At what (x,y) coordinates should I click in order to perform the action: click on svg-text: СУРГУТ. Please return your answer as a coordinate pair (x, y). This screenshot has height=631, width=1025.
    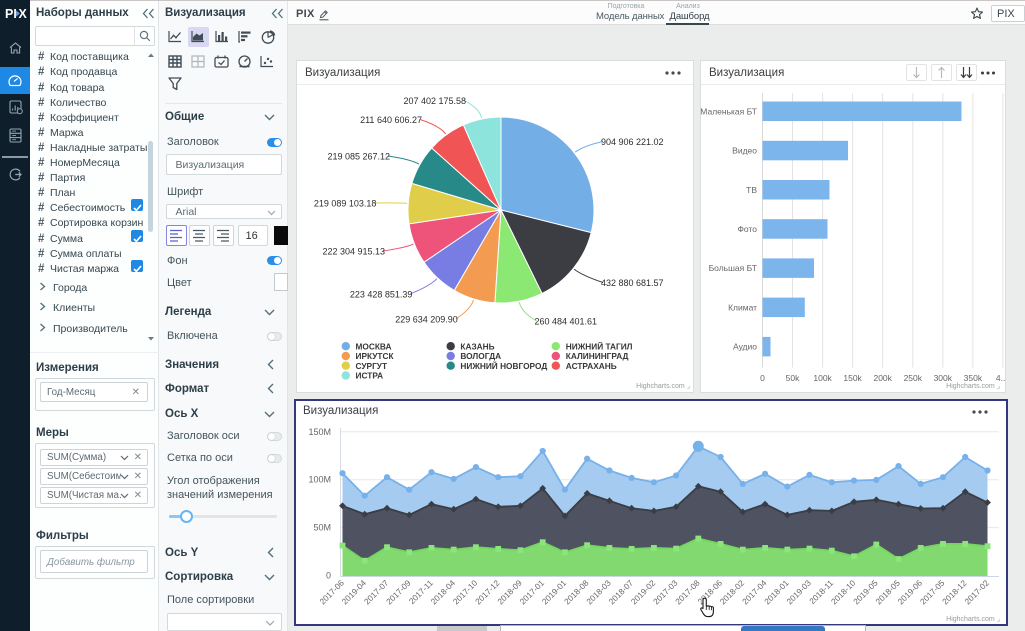
    Looking at the image, I should click on (372, 366).